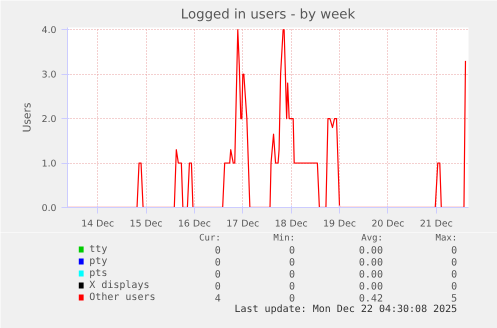 The width and height of the screenshot is (497, 328). Describe the element at coordinates (217, 299) in the screenshot. I see `text: 4` at that location.